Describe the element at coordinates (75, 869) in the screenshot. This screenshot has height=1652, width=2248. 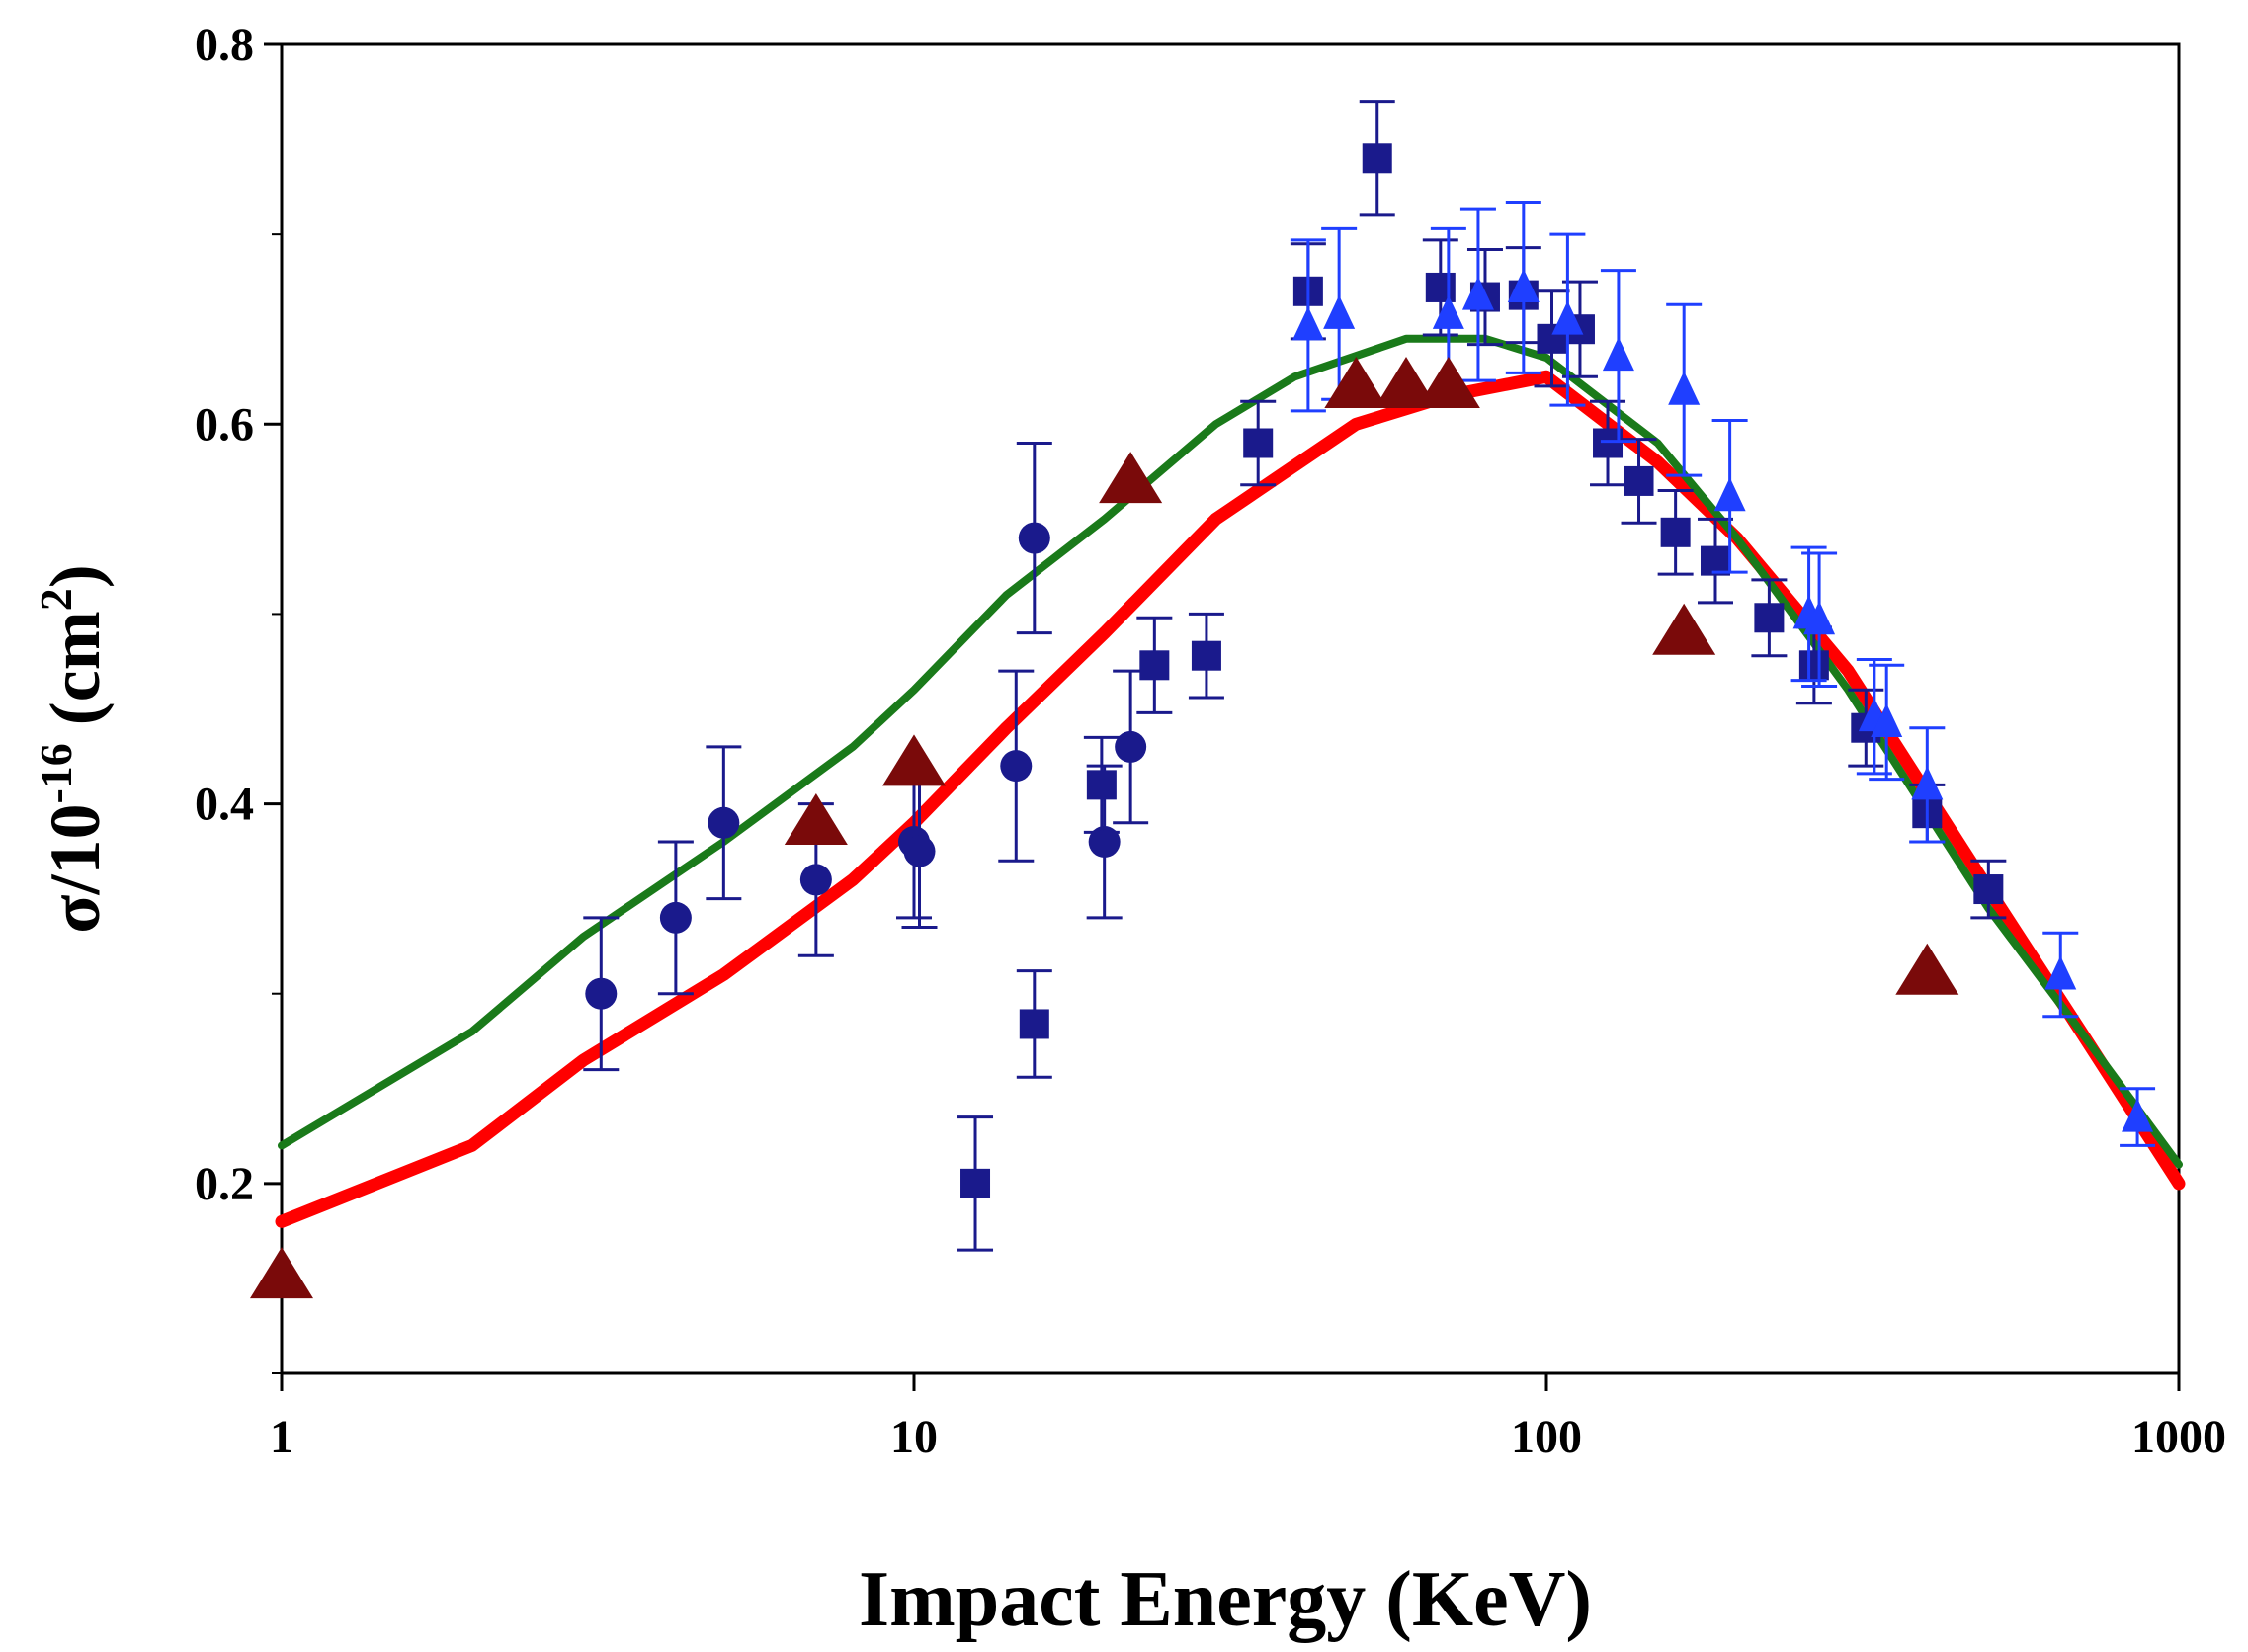
I see `y-axis-title-base: σ/10` at that location.